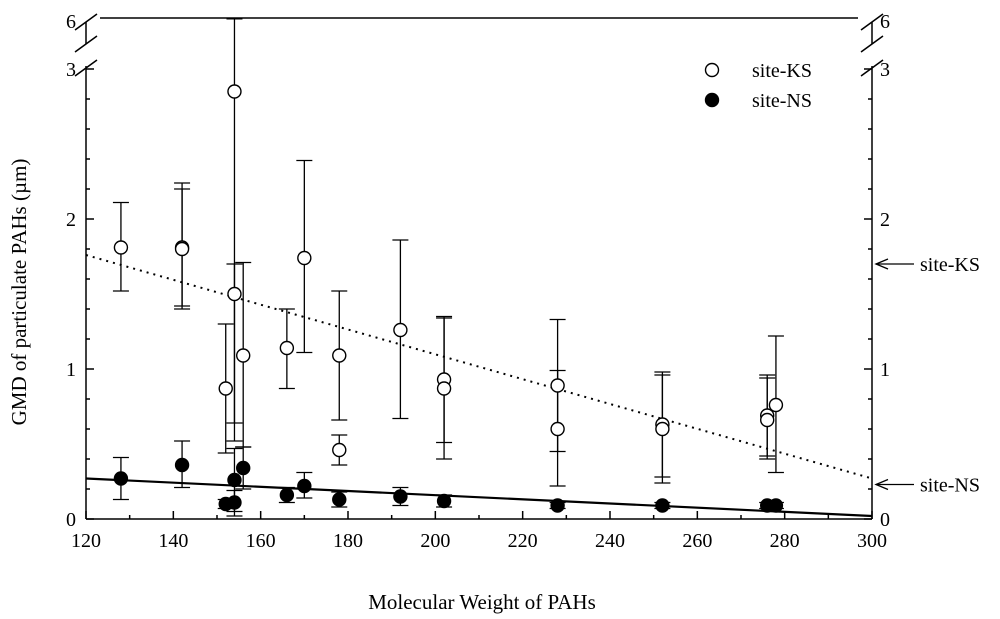 The image size is (1000, 619). What do you see at coordinates (71, 70) in the screenshot?
I see `y-left-tick-label: 3` at bounding box center [71, 70].